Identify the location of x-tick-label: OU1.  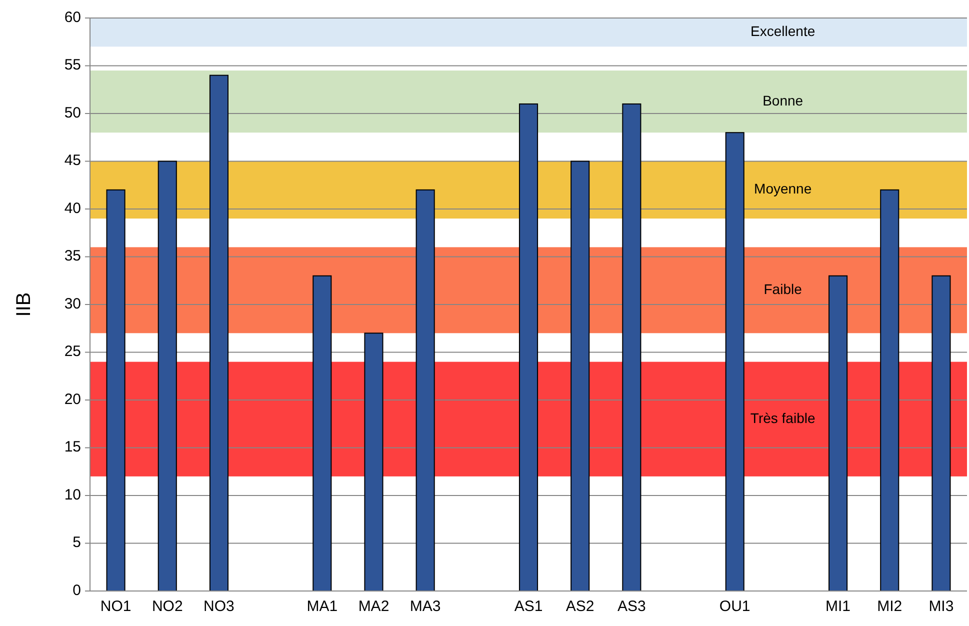
(734, 606).